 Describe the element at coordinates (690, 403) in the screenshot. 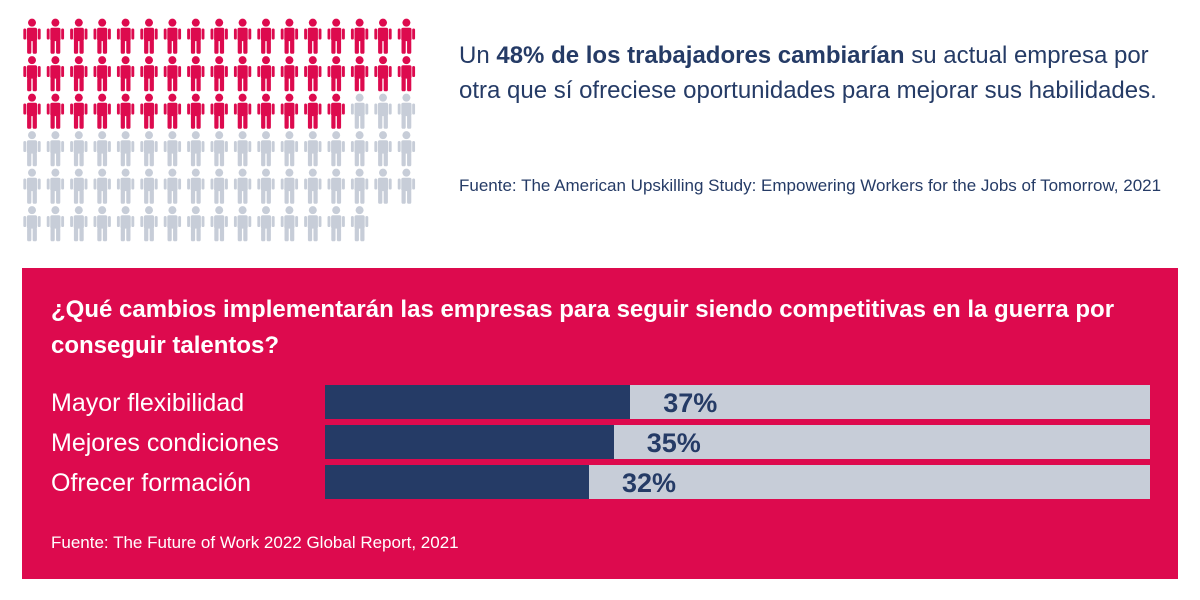

I see `bar-value-mayor-flexibilidad: 37%` at that location.